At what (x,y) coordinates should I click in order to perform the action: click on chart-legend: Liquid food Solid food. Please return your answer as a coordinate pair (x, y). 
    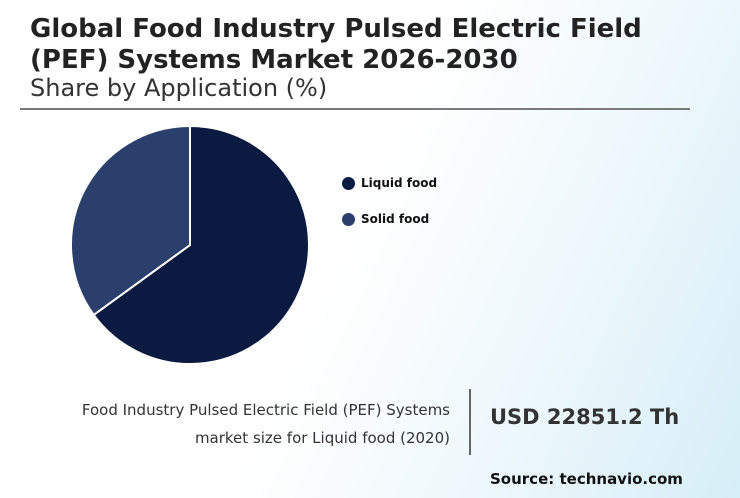
    Looking at the image, I should click on (389, 210).